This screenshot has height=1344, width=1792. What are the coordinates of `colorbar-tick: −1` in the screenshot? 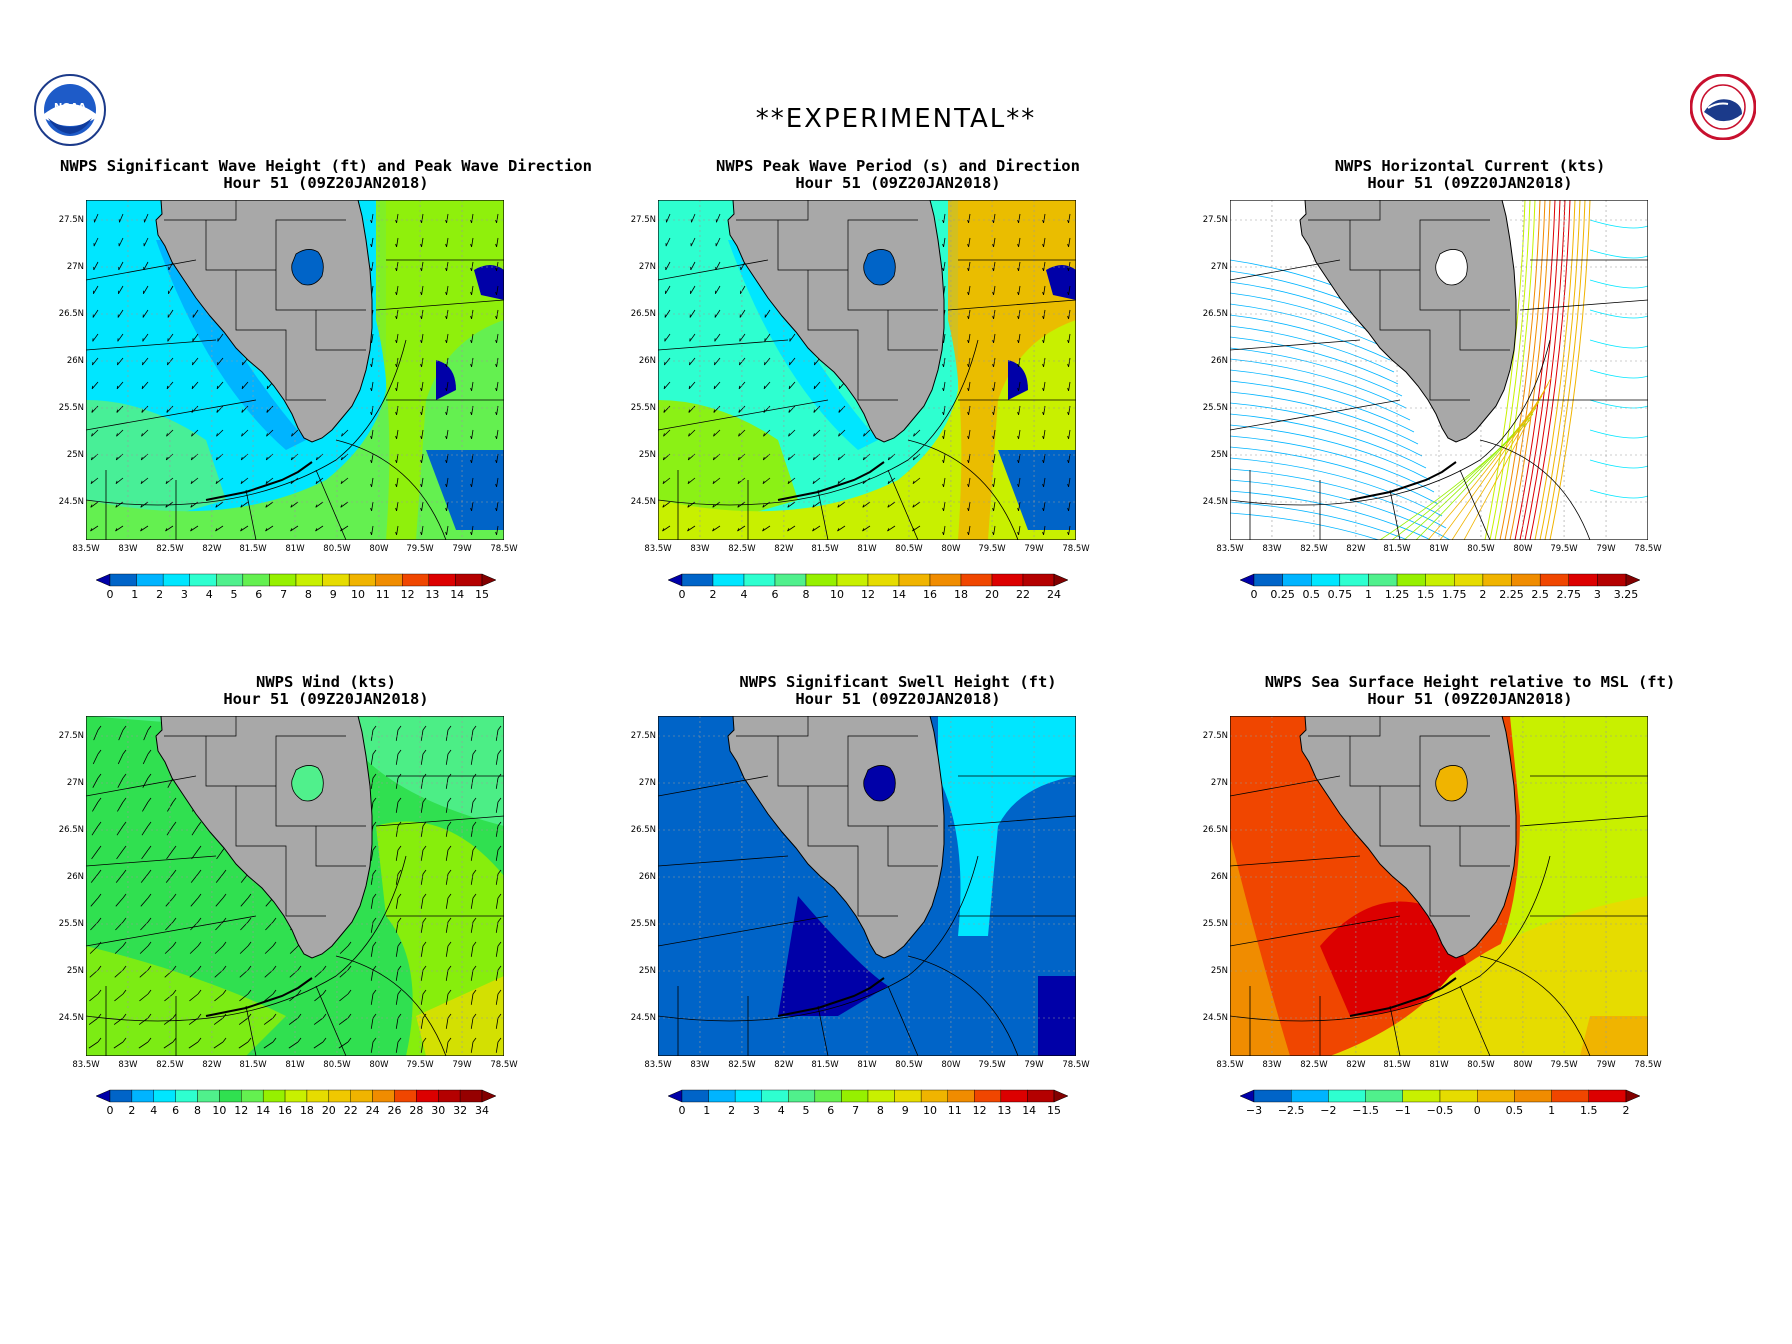 It's located at (1402, 1110).